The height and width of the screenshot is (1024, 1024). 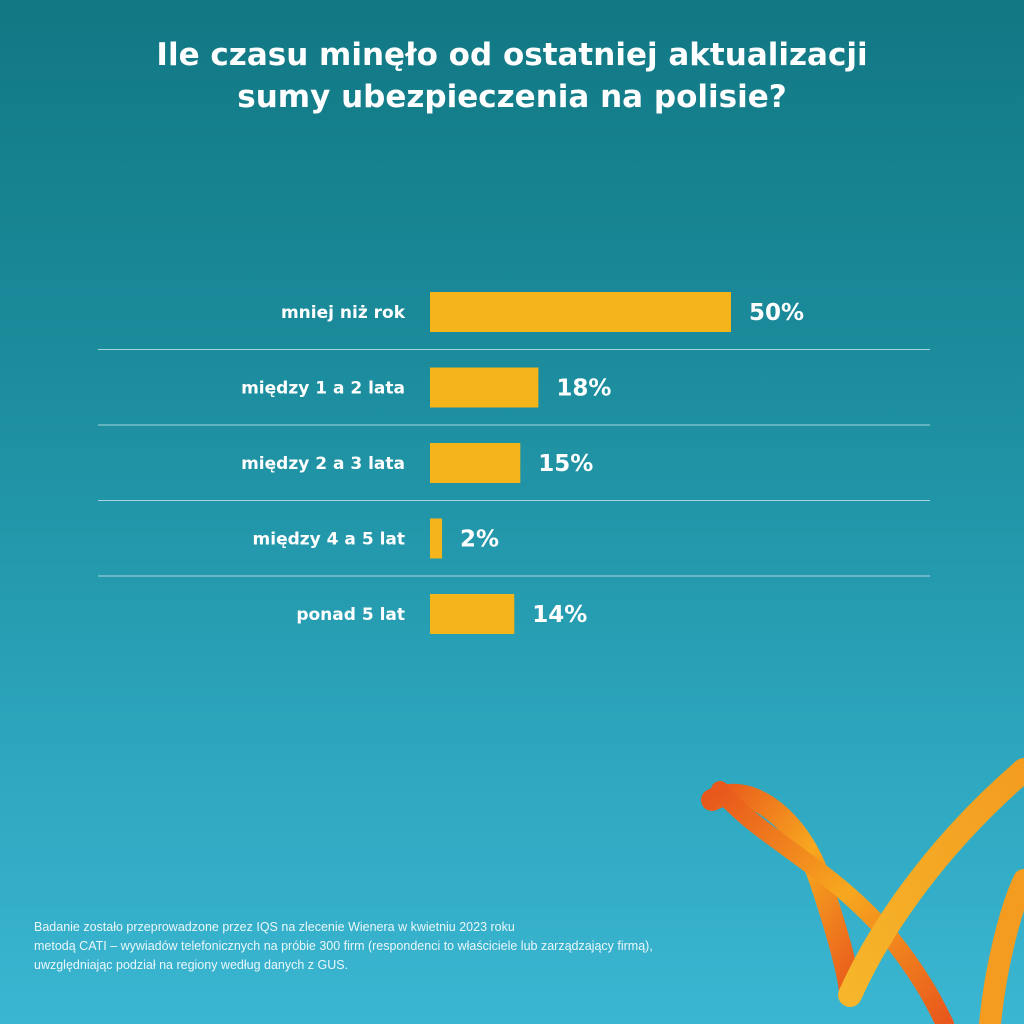 What do you see at coordinates (512, 97) in the screenshot?
I see `chart-title-line-2: sumy ubezpieczenia na polisie?` at bounding box center [512, 97].